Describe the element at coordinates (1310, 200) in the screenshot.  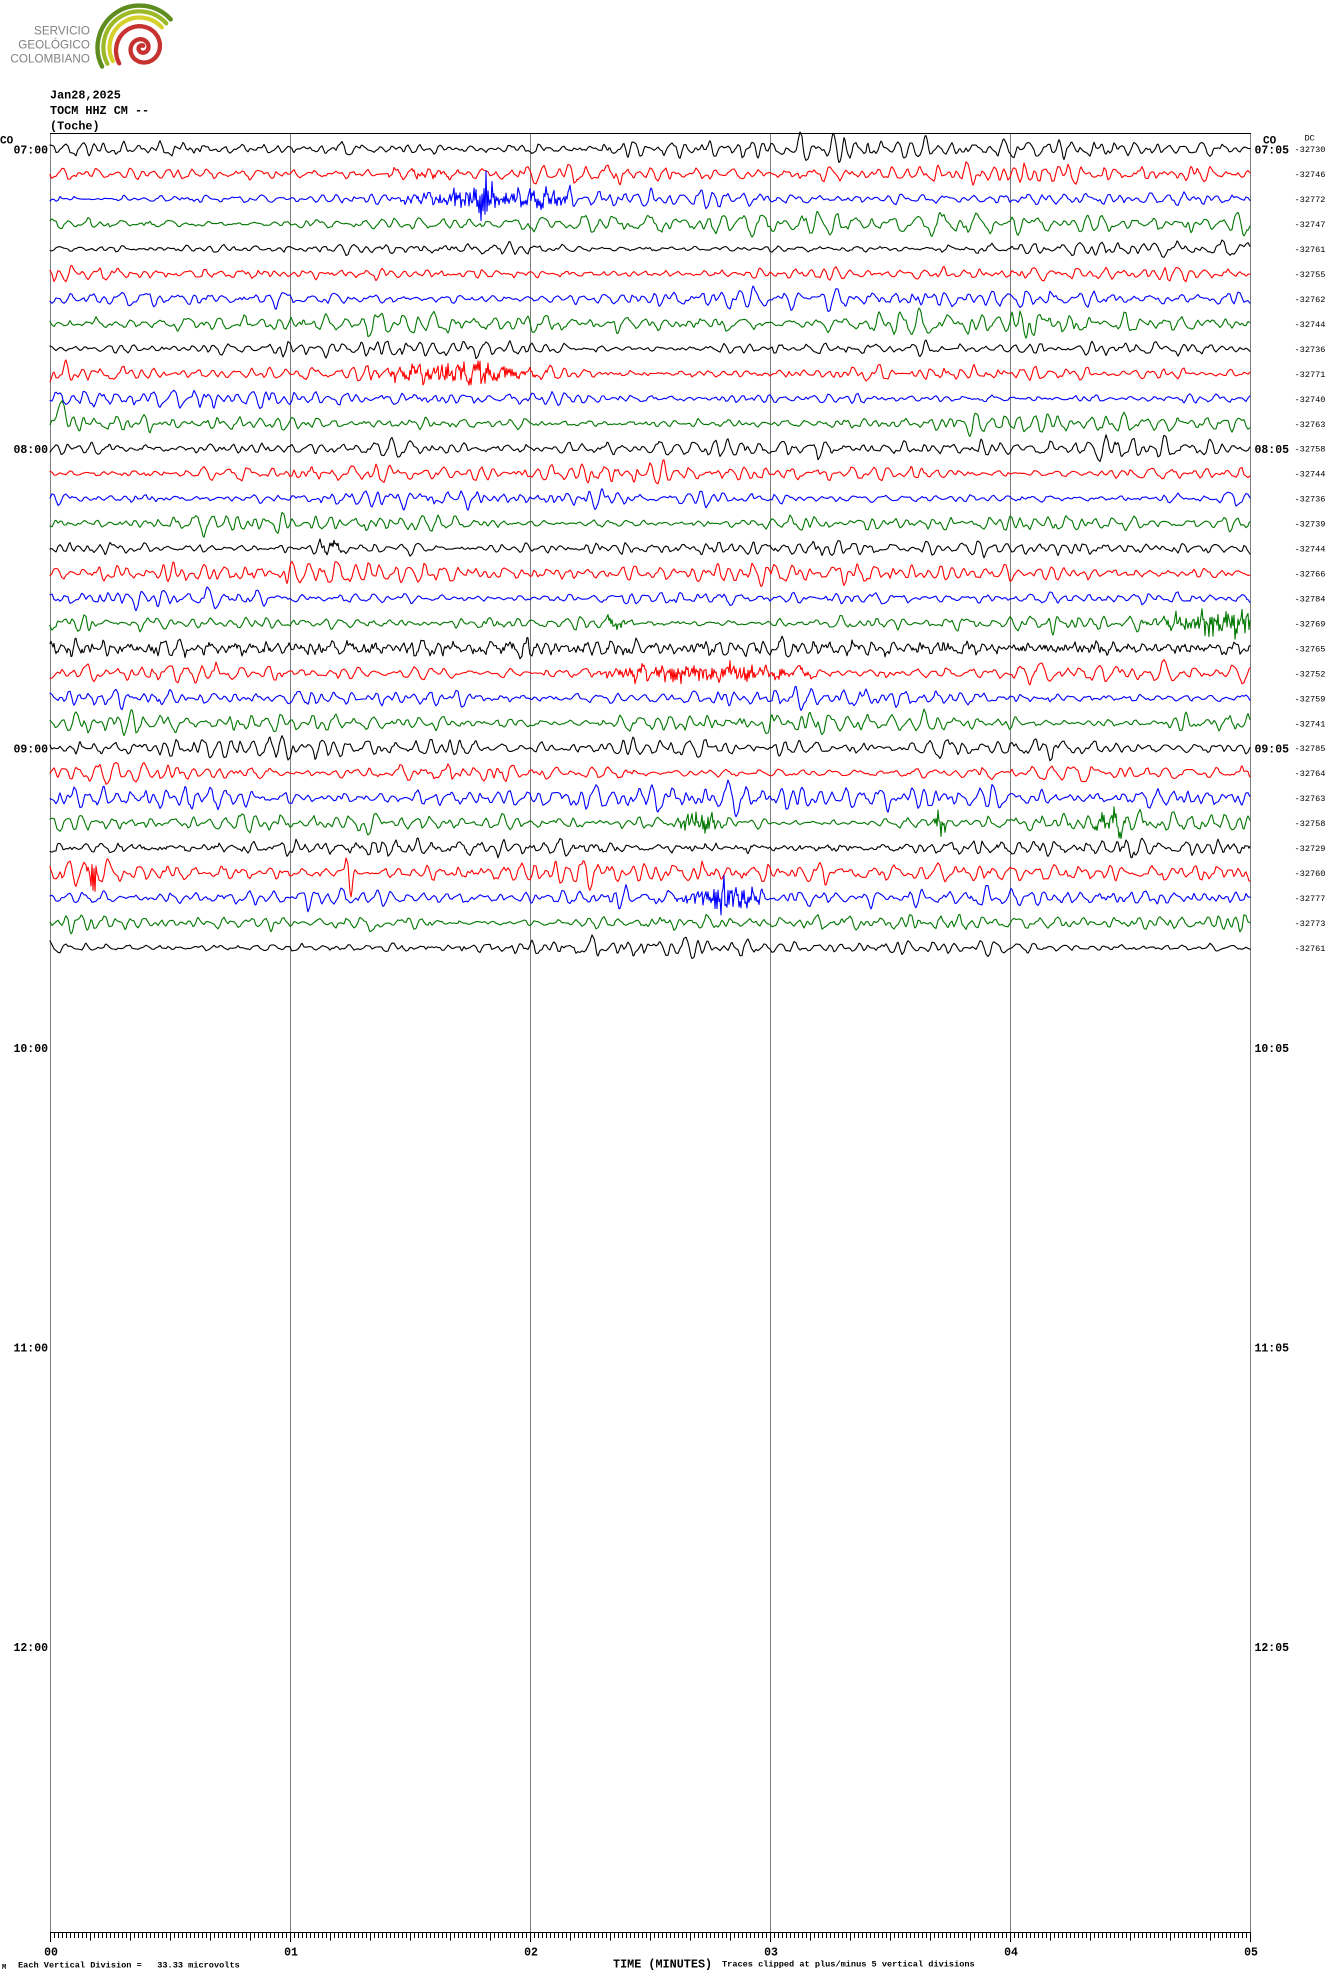
I see `svg-text: -32772` at that location.